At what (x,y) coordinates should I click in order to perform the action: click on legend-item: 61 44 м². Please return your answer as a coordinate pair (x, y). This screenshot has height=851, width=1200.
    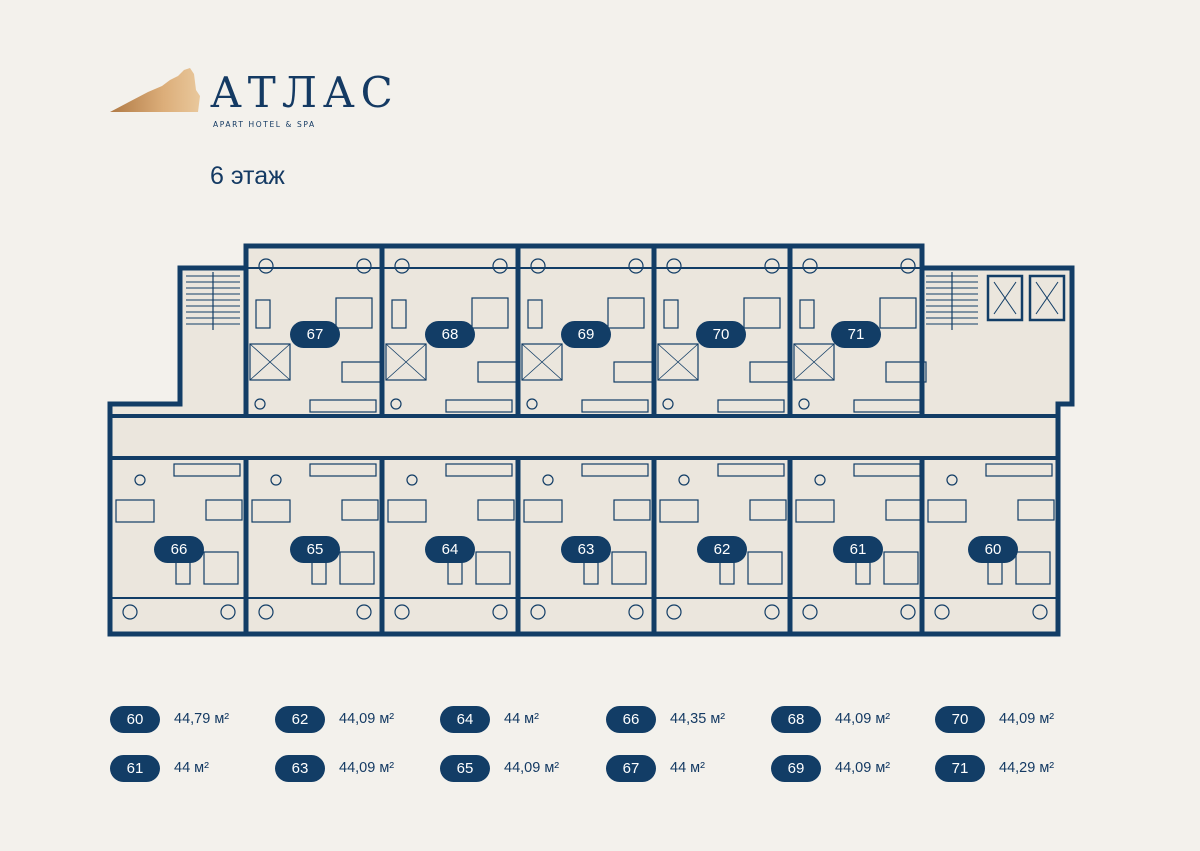
    Looking at the image, I should click on (159, 768).